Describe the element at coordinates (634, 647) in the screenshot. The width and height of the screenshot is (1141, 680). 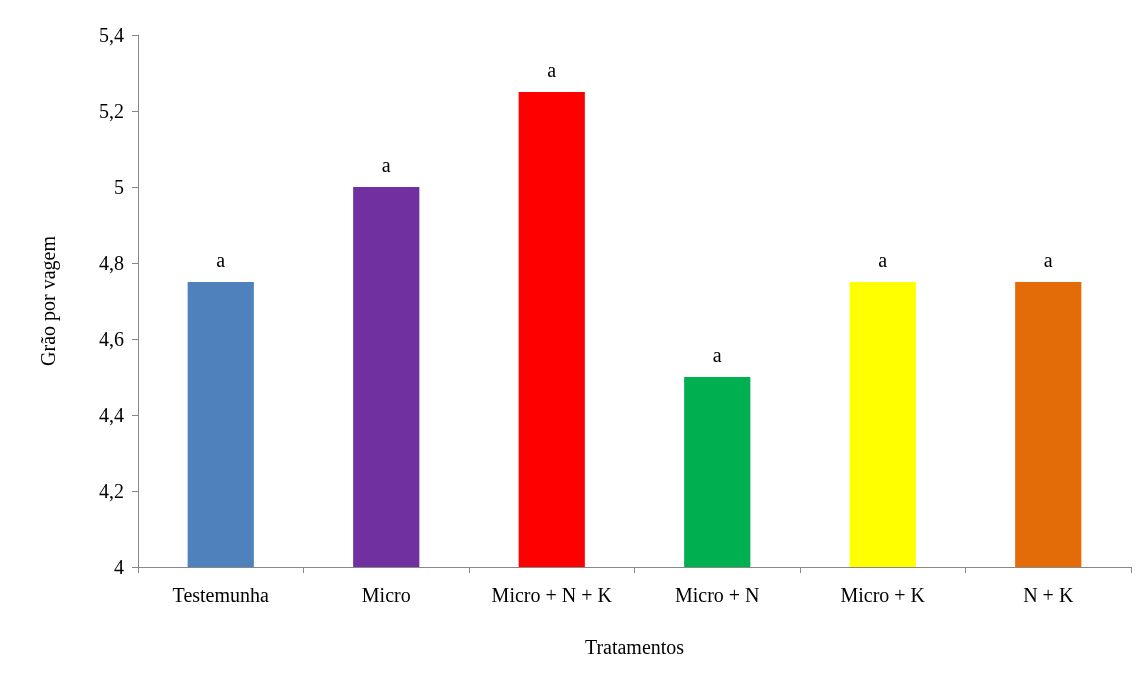
I see `x-axis-title: Tratamentos` at that location.